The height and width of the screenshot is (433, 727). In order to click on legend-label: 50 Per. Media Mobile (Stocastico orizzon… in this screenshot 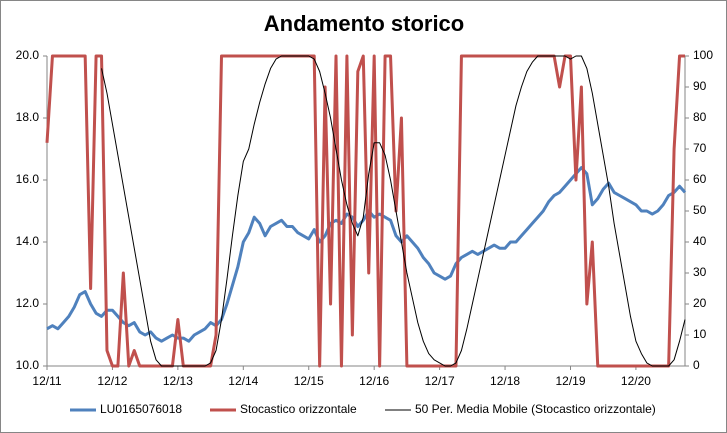, I will do `click(535, 409)`.